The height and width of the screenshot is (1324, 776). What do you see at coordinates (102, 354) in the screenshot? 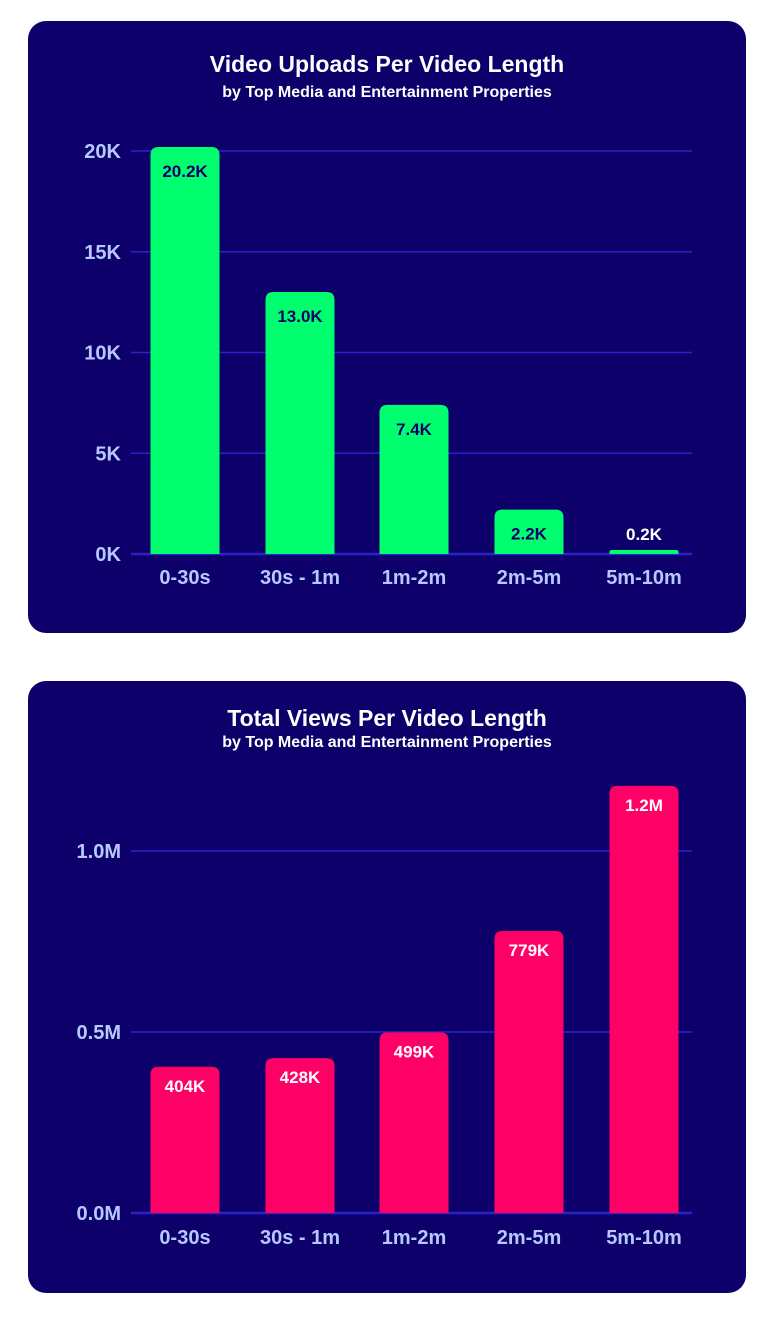
I see `y-tick-label: 10K` at bounding box center [102, 354].